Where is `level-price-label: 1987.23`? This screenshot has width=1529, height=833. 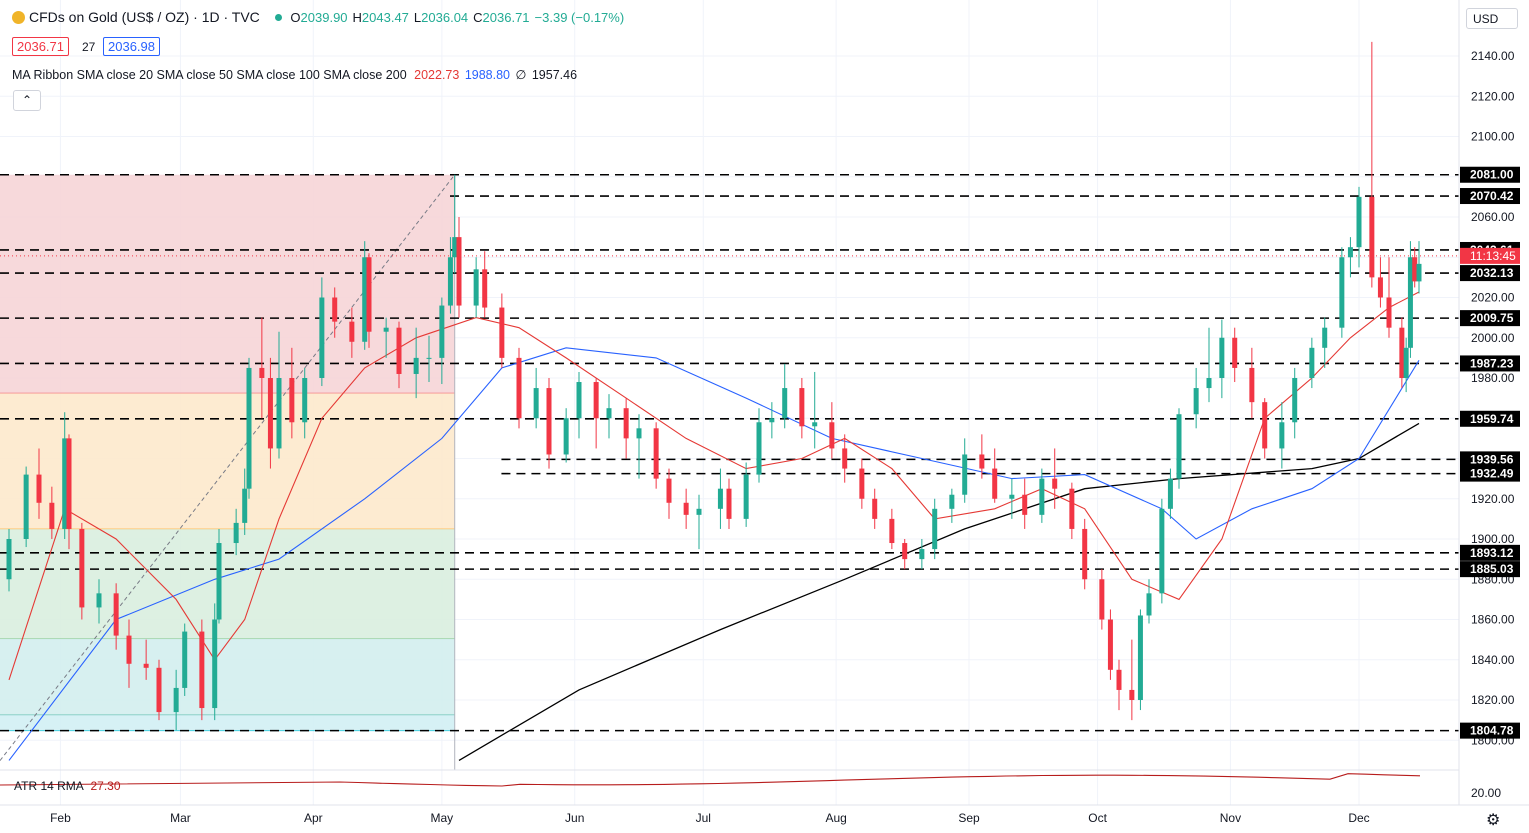
level-price-label: 1987.23 is located at coordinates (1492, 363).